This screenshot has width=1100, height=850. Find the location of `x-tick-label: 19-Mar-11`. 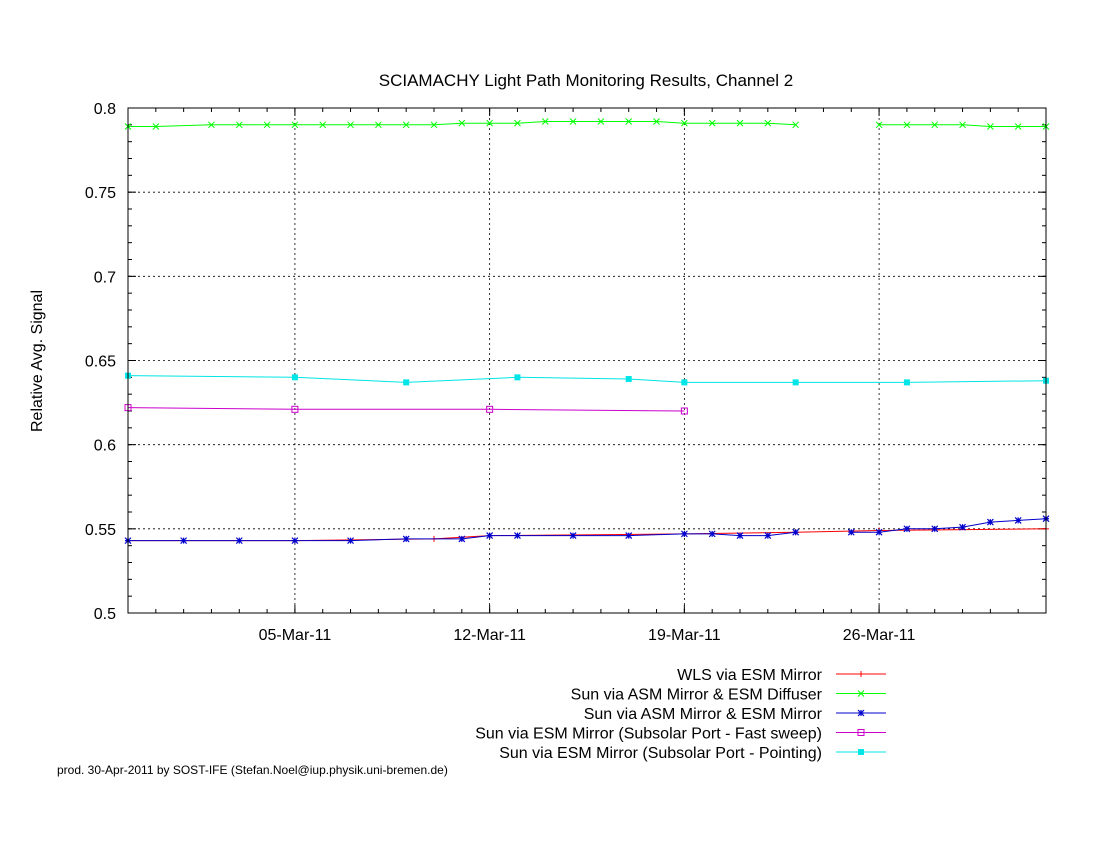

x-tick-label: 19-Mar-11 is located at coordinates (684, 635).